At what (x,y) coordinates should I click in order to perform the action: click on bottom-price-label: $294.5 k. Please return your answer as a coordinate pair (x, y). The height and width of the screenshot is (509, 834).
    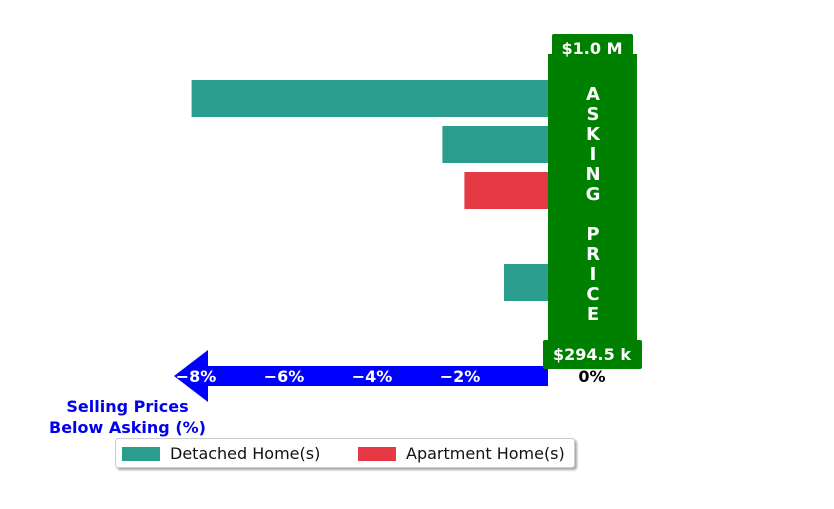
    Looking at the image, I should click on (592, 354).